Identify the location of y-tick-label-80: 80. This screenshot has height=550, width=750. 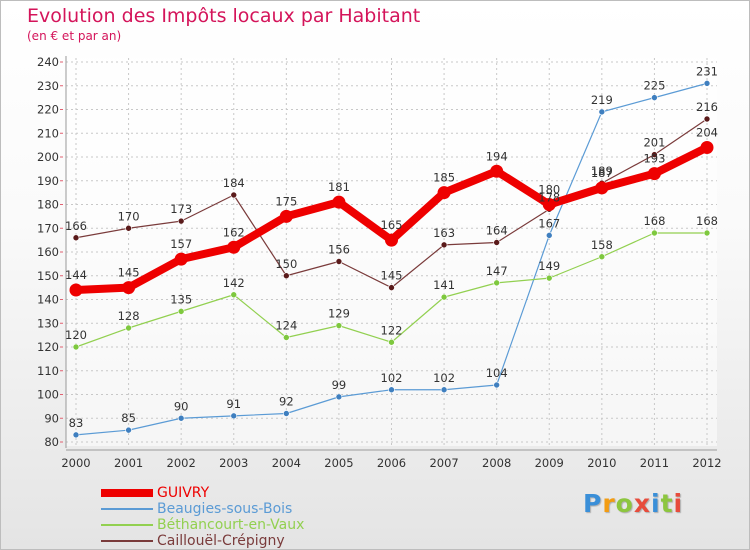
(51, 442).